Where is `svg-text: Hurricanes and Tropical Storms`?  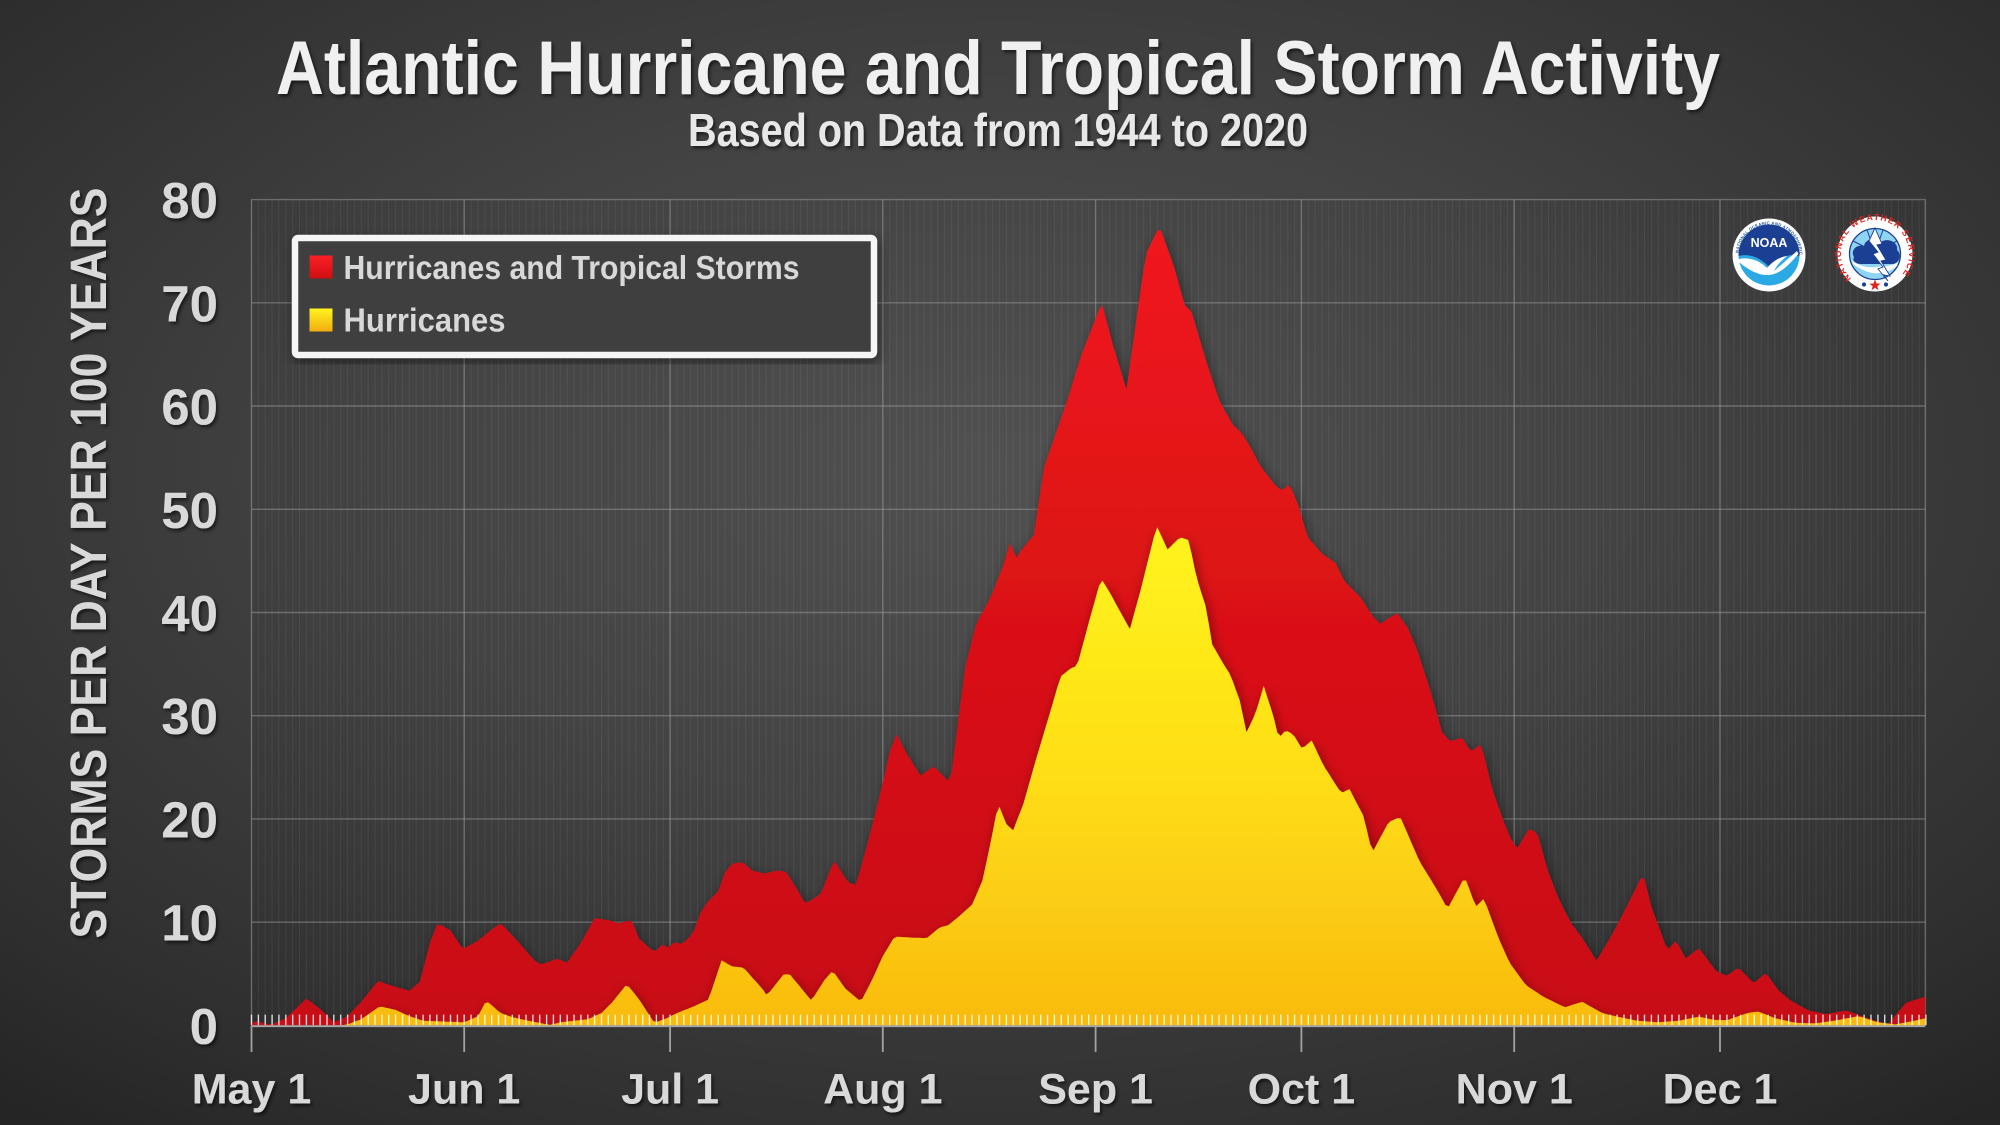
svg-text: Hurricanes and Tropical Storms is located at coordinates (572, 267).